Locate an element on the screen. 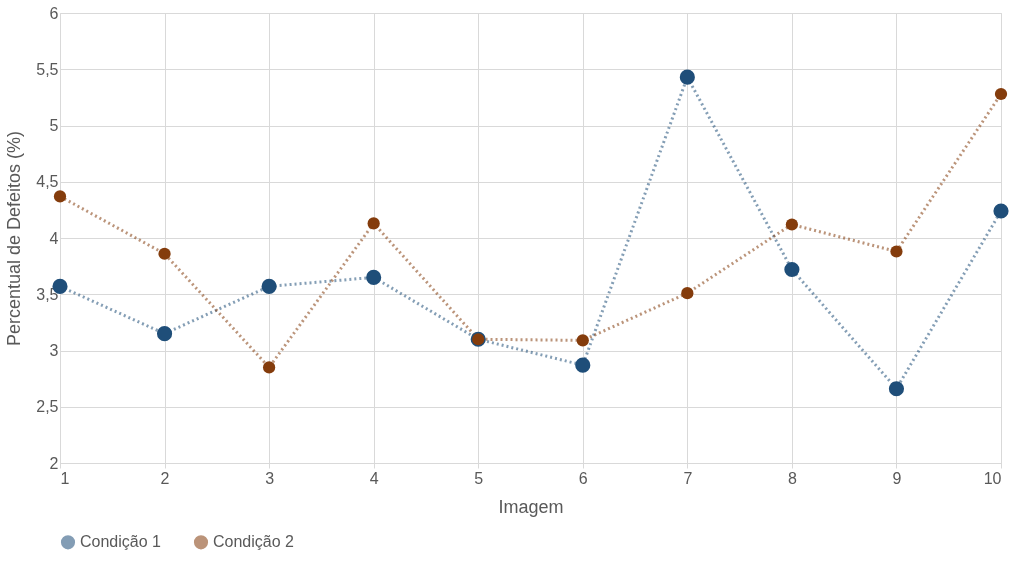 The image size is (1024, 567). x-tick-label: 10 is located at coordinates (992, 478).